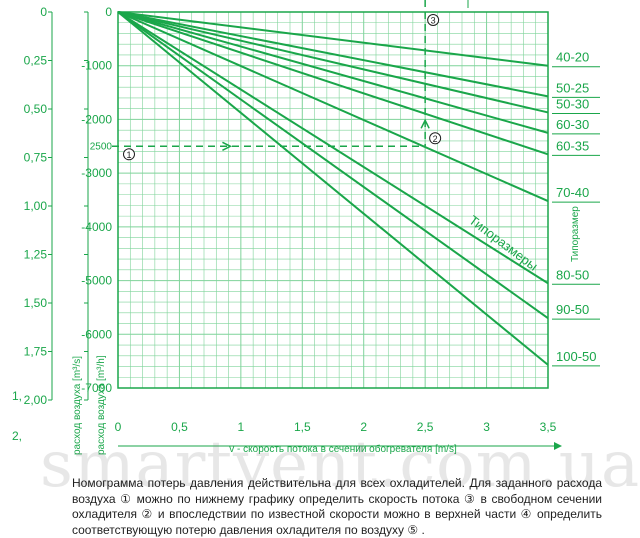  I want to click on y-tick-label: -7000, so click(96, 388).